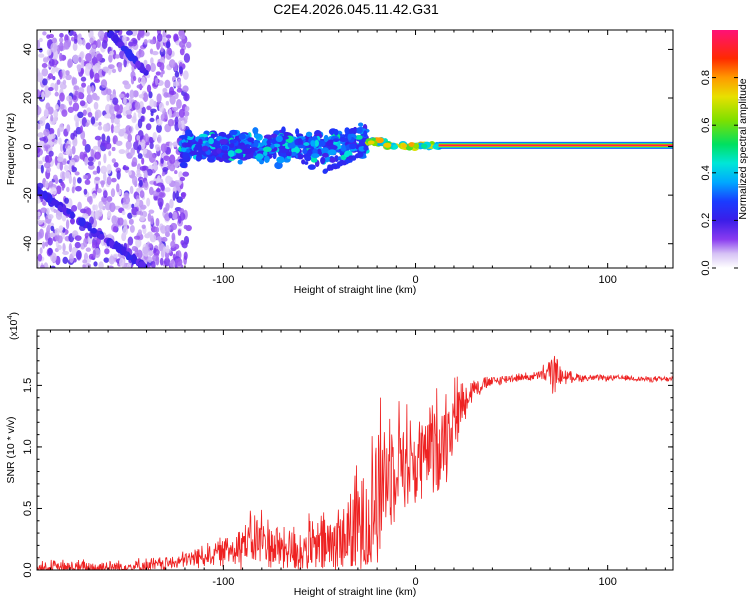 The height and width of the screenshot is (600, 750). Describe the element at coordinates (706, 125) in the screenshot. I see `colorbar-tick-label: 0.6` at that location.